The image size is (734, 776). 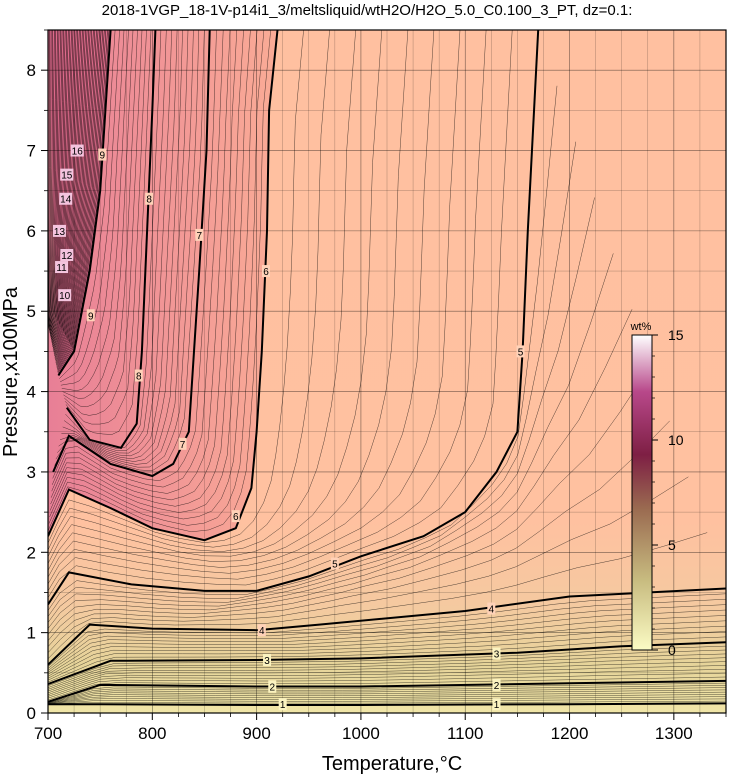 I want to click on x-tick-label: 800, so click(x=152, y=733).